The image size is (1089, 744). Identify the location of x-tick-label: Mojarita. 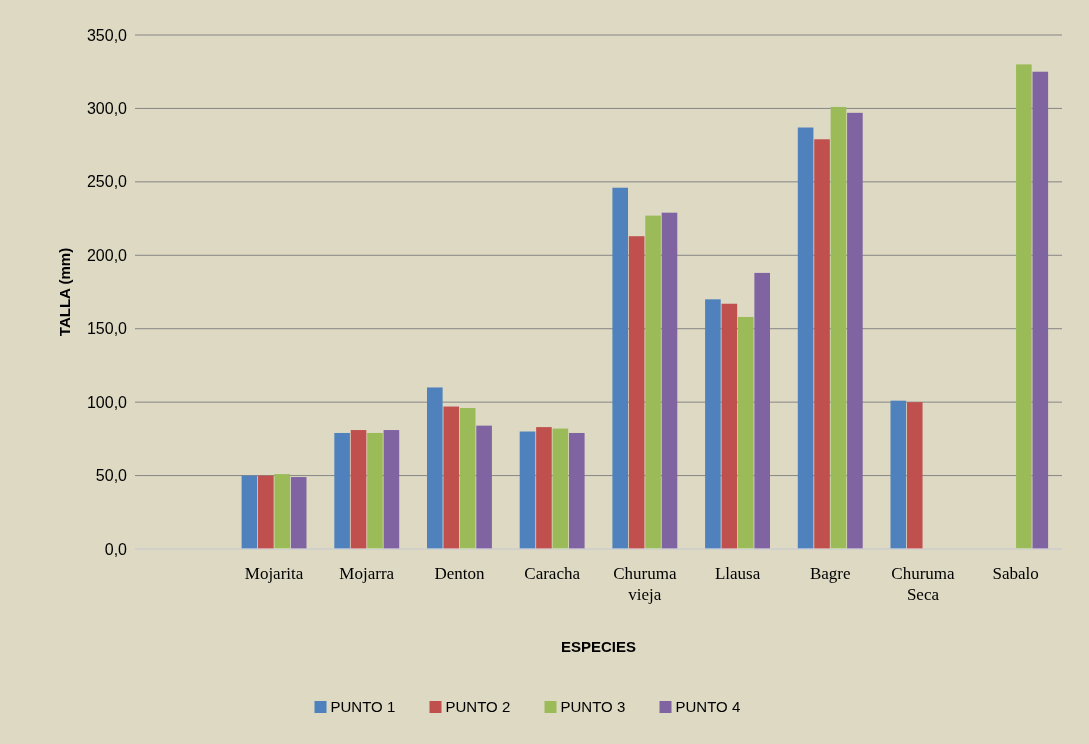
(274, 573).